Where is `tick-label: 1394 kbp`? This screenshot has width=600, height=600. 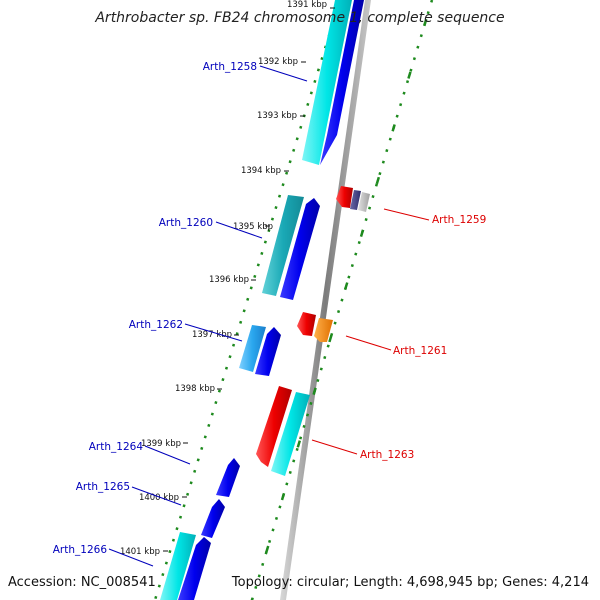 tick-label: 1394 kbp is located at coordinates (261, 171).